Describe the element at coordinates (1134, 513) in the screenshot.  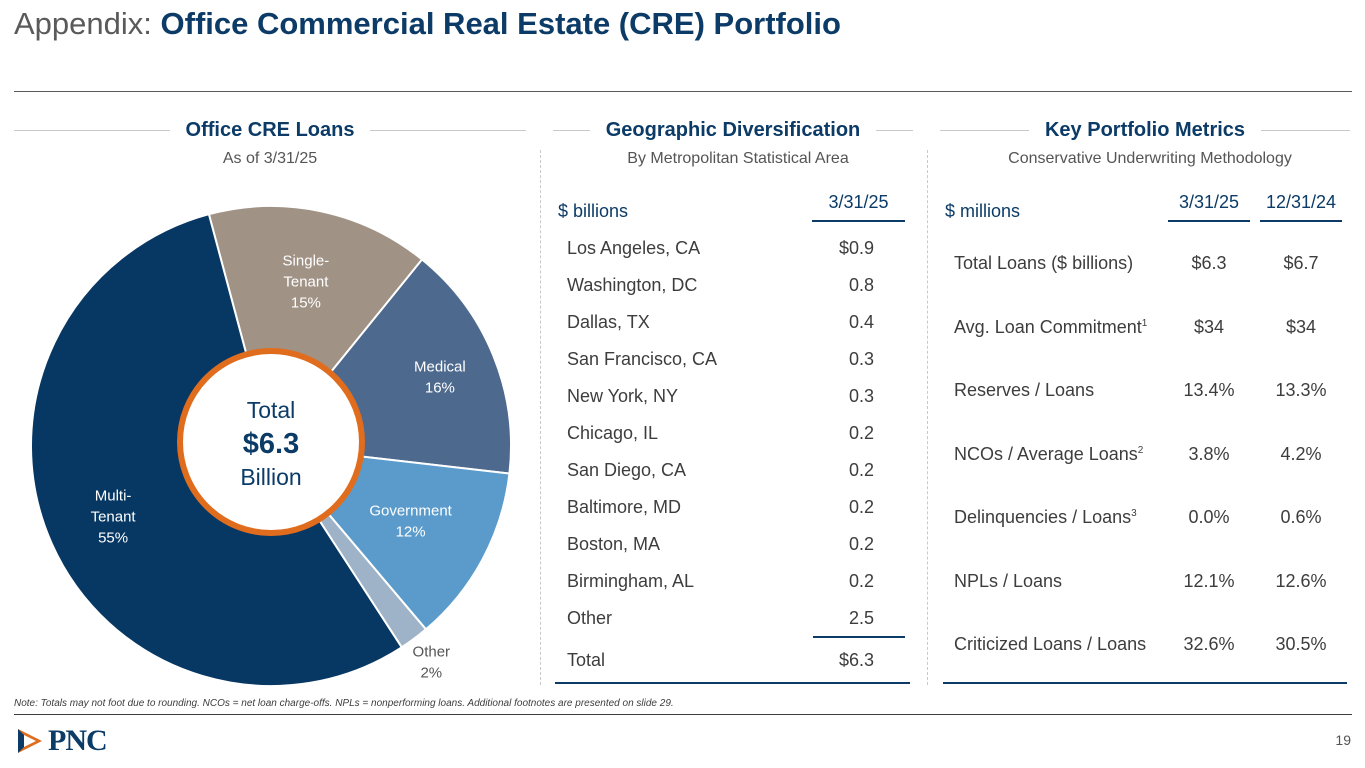
I see `footnote-marker: 3` at that location.